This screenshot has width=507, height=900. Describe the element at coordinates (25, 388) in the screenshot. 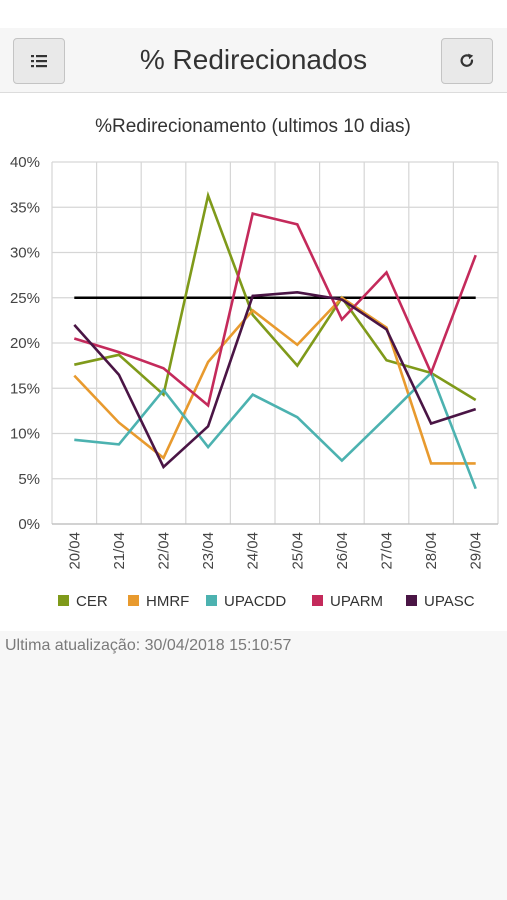

I see `y-tick-label: 15%` at that location.